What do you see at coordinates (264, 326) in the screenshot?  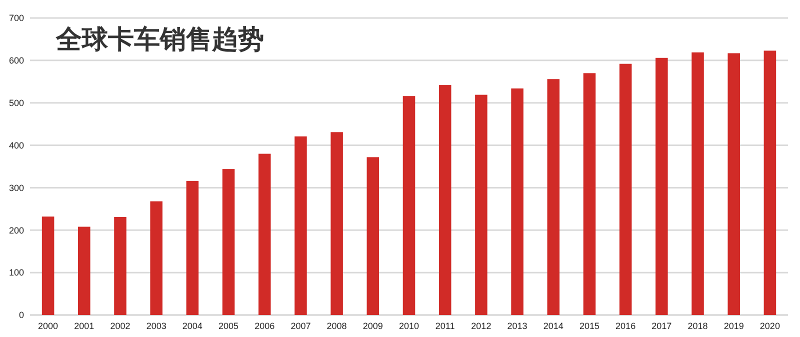 I see `x-tick-label: 2006` at bounding box center [264, 326].